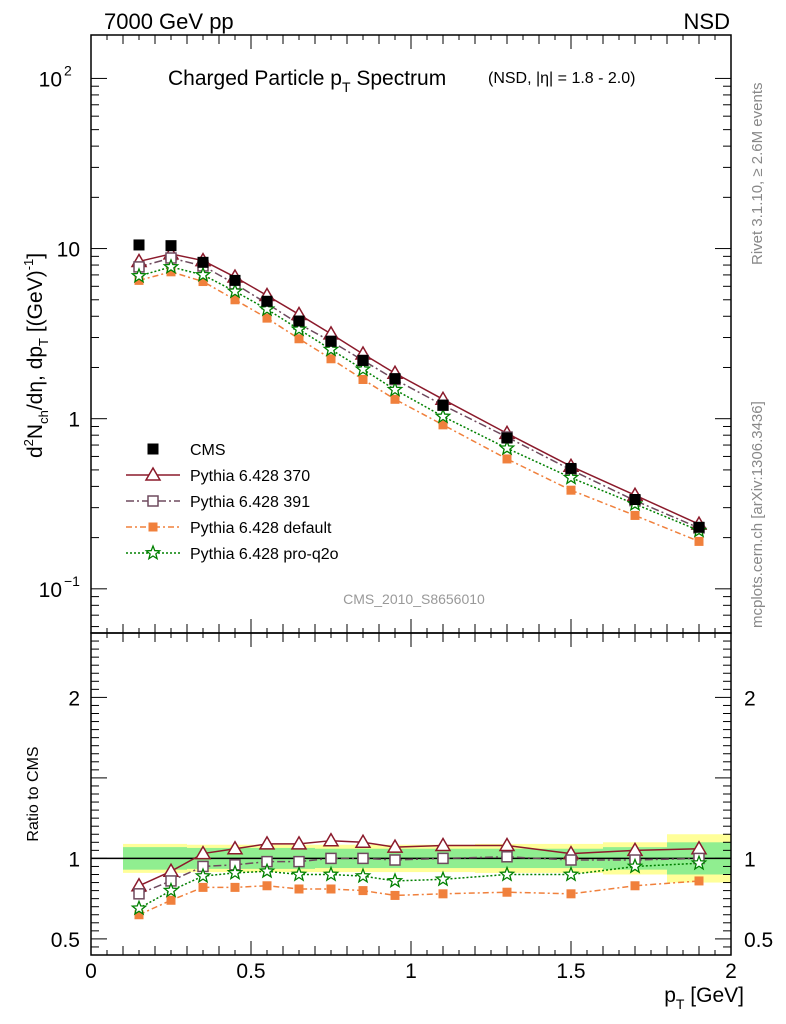 The width and height of the screenshot is (786, 1024). I want to click on chart-title-extra: (NSD, |η| = 1.8 - 2.0), so click(561, 78).